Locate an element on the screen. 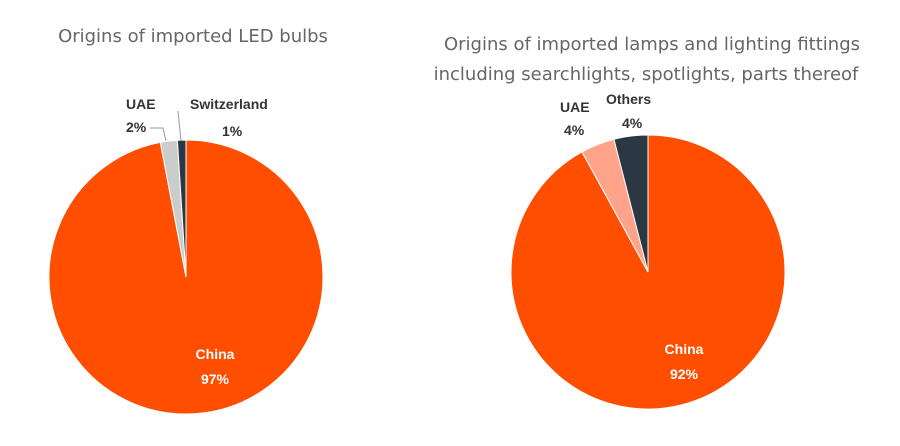 The width and height of the screenshot is (900, 446). pie-slice-switzerland is located at coordinates (181, 208).